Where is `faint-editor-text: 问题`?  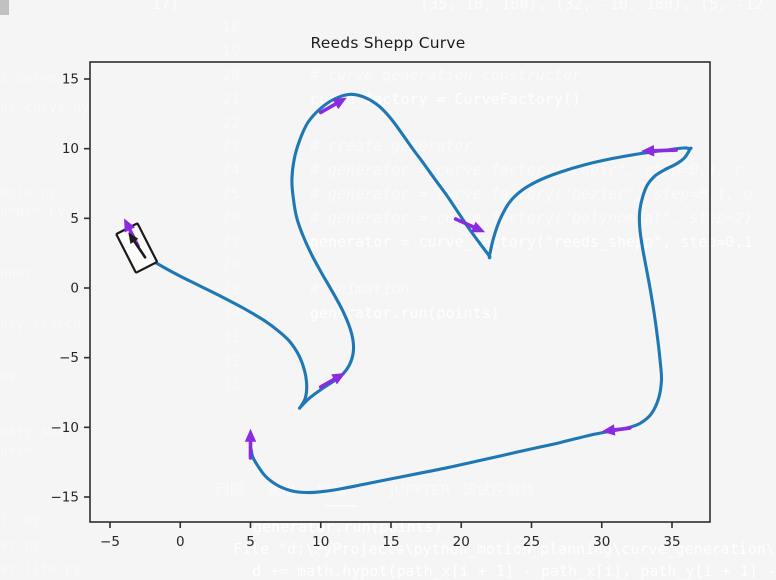
faint-editor-text: 问题 is located at coordinates (229, 491).